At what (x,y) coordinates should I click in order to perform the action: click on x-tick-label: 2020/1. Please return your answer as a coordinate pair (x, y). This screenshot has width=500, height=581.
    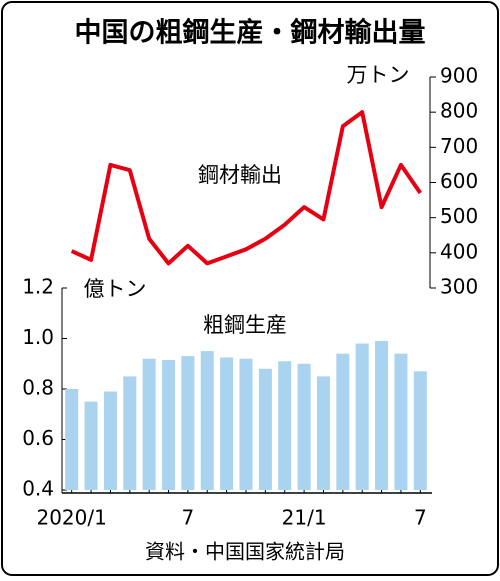
    Looking at the image, I should click on (71, 518).